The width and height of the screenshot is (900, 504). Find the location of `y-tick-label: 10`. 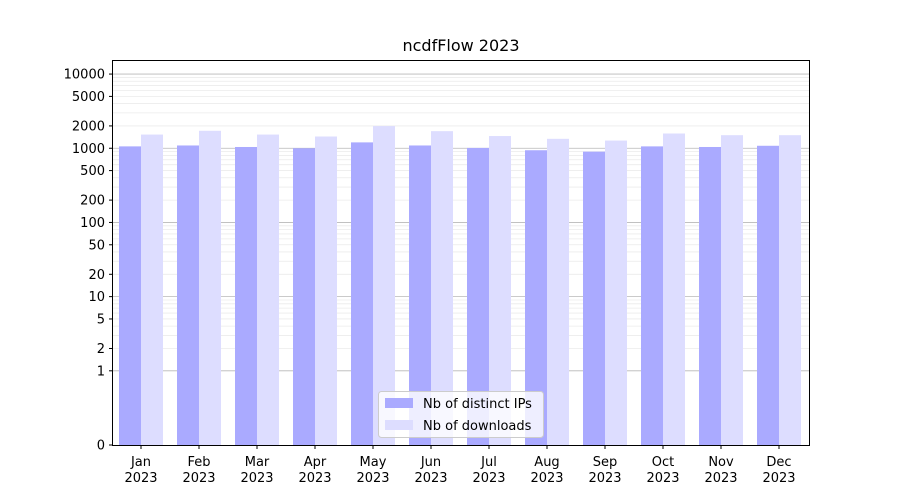

y-tick-label: 10 is located at coordinates (96, 297).